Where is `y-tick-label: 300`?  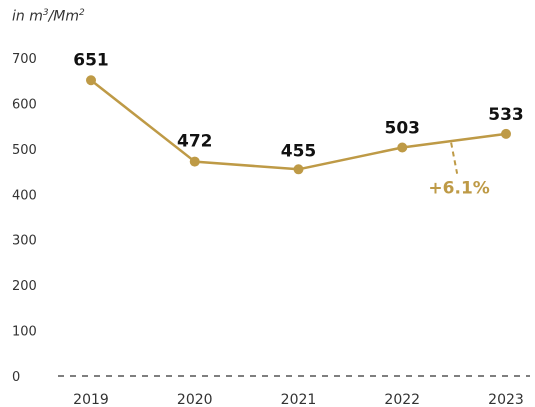
y-tick-label: 300 is located at coordinates (24, 241).